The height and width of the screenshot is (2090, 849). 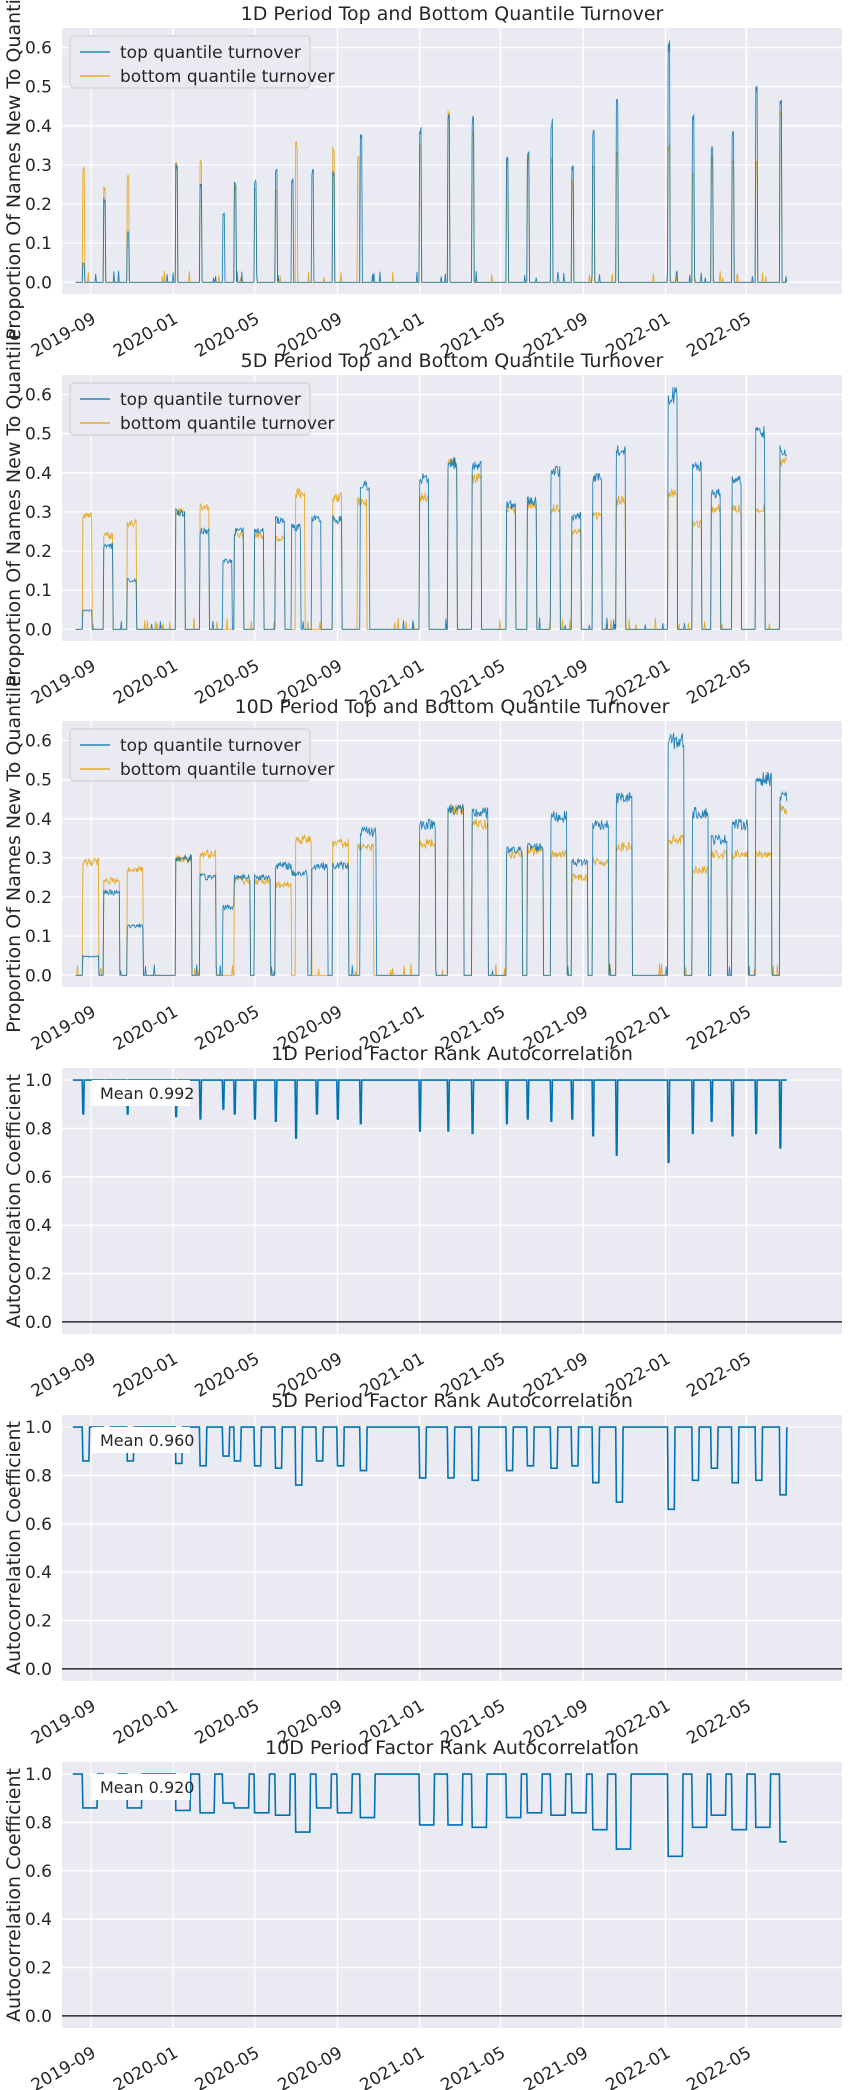 I want to click on x-tick-label: 2021-05, so click(x=473, y=2066).